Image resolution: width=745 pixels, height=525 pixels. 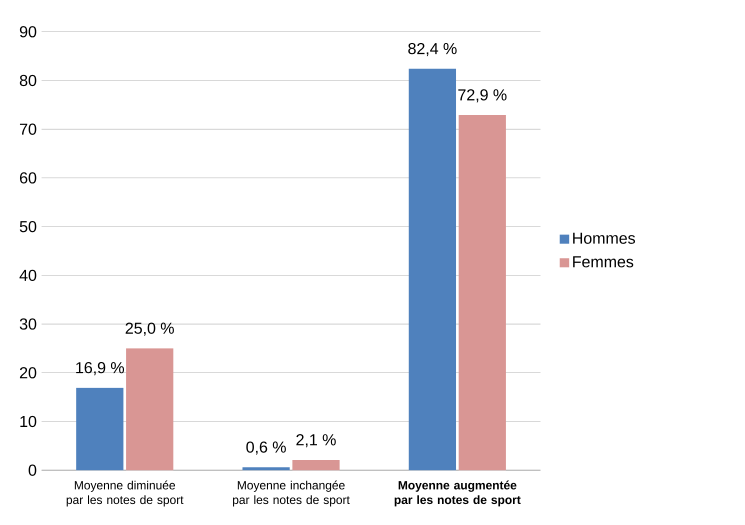 I want to click on legend-label: Femmes, so click(x=603, y=262).